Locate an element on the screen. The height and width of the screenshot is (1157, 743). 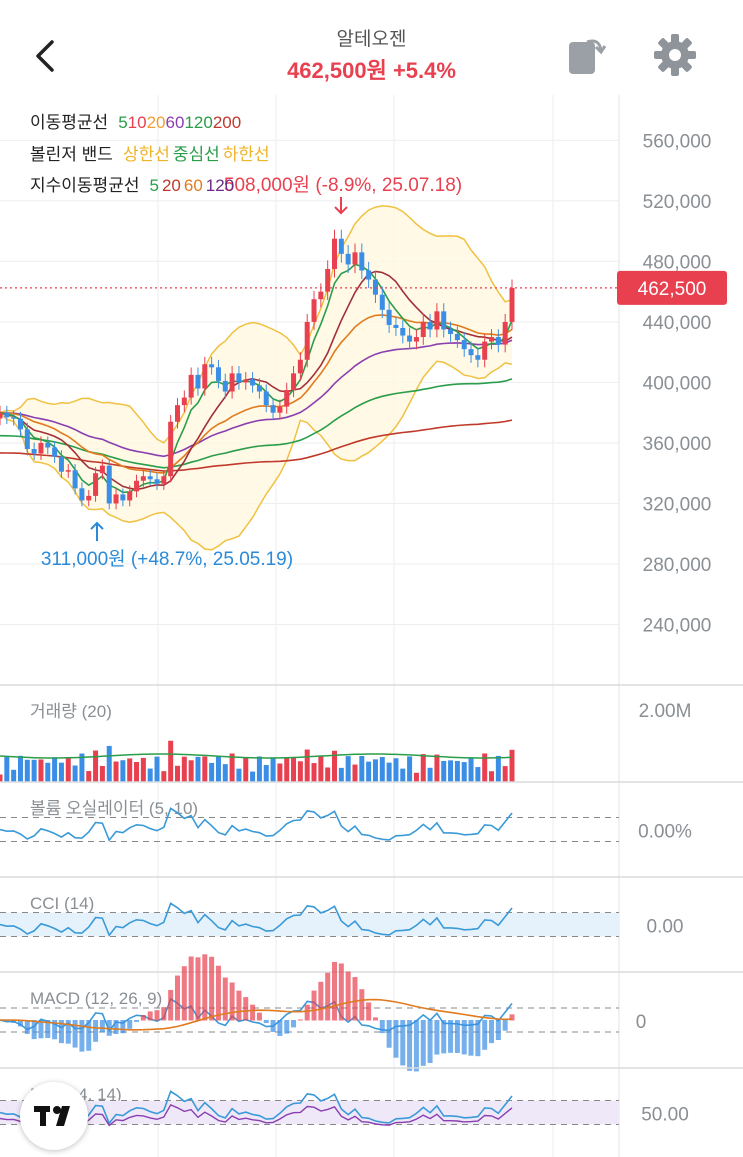
moving-average-lines is located at coordinates (256, 378).